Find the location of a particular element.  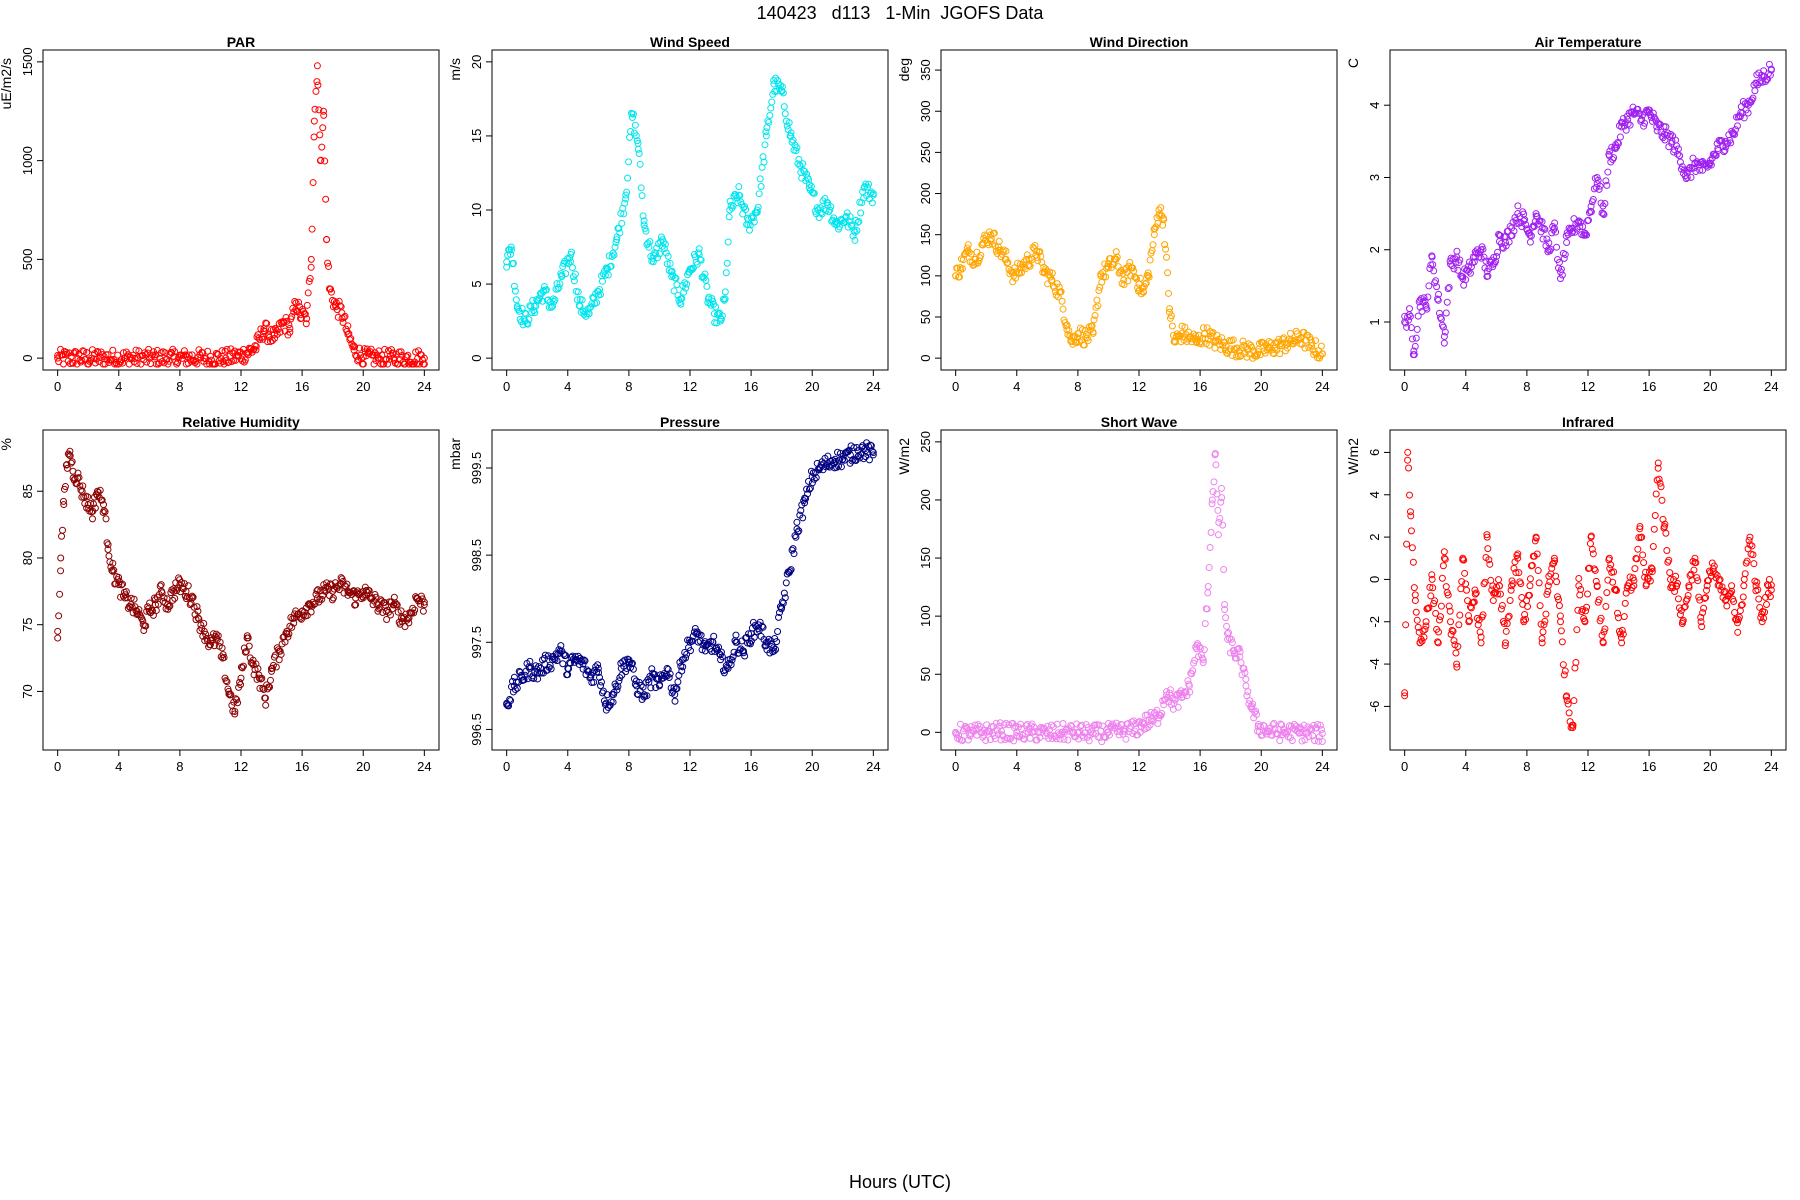

plot-frame is located at coordinates (241, 210).